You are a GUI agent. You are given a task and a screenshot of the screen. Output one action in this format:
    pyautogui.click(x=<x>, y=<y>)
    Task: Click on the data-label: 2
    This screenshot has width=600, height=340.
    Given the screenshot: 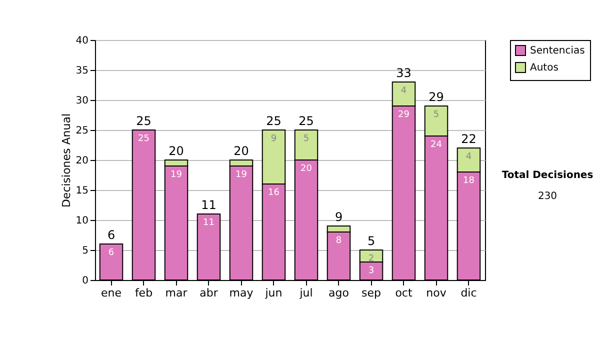 What is the action you would take?
    pyautogui.click(x=371, y=259)
    